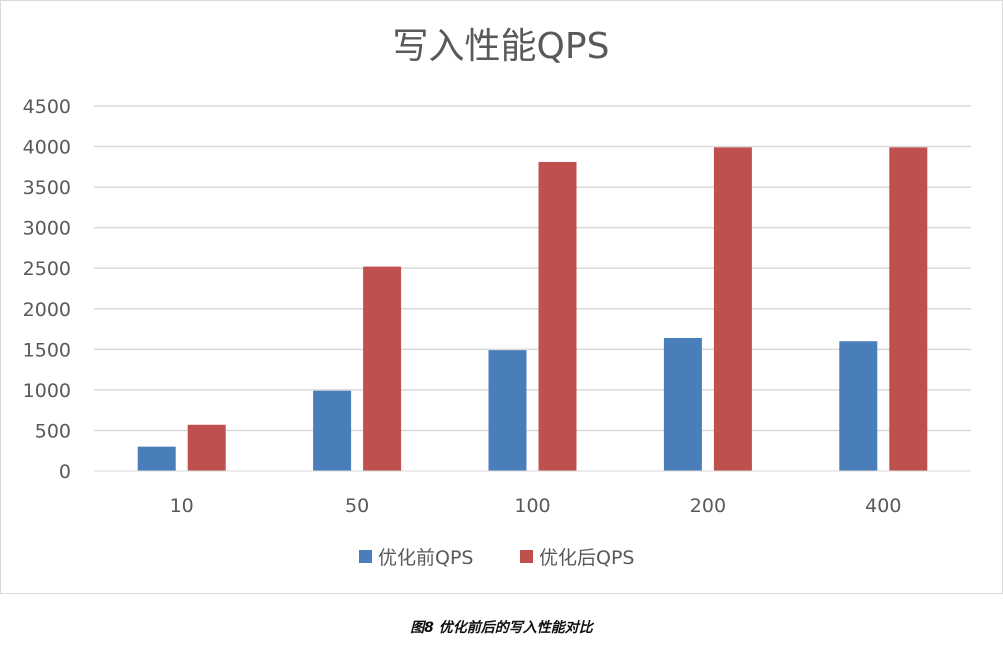  What do you see at coordinates (47, 391) in the screenshot?
I see `y-tick-label: 1000` at bounding box center [47, 391].